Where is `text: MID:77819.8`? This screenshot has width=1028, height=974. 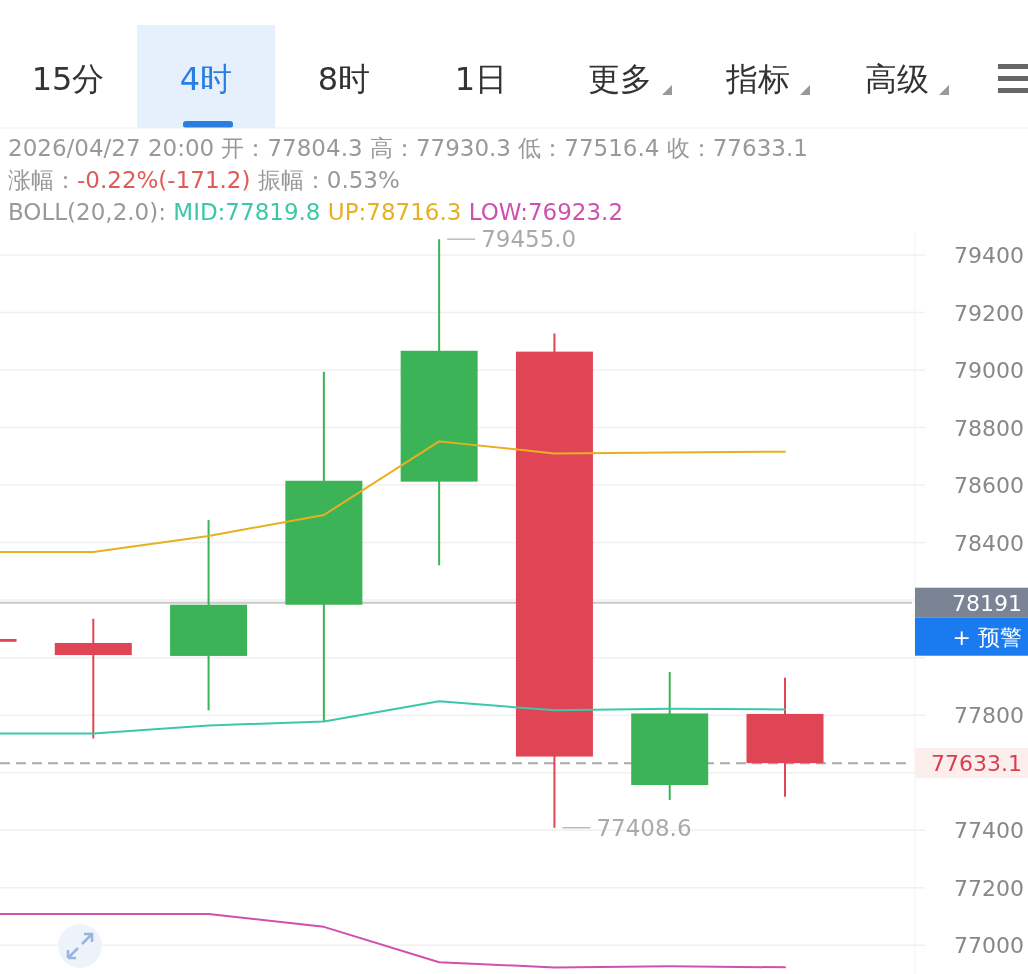 text: MID:77819.8 is located at coordinates (250, 212).